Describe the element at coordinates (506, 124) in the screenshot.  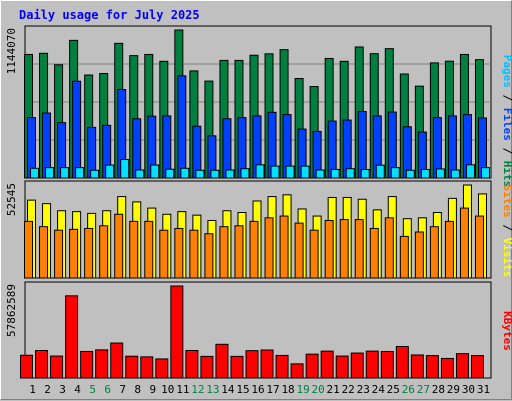
I see `legend-segment: Files` at that location.